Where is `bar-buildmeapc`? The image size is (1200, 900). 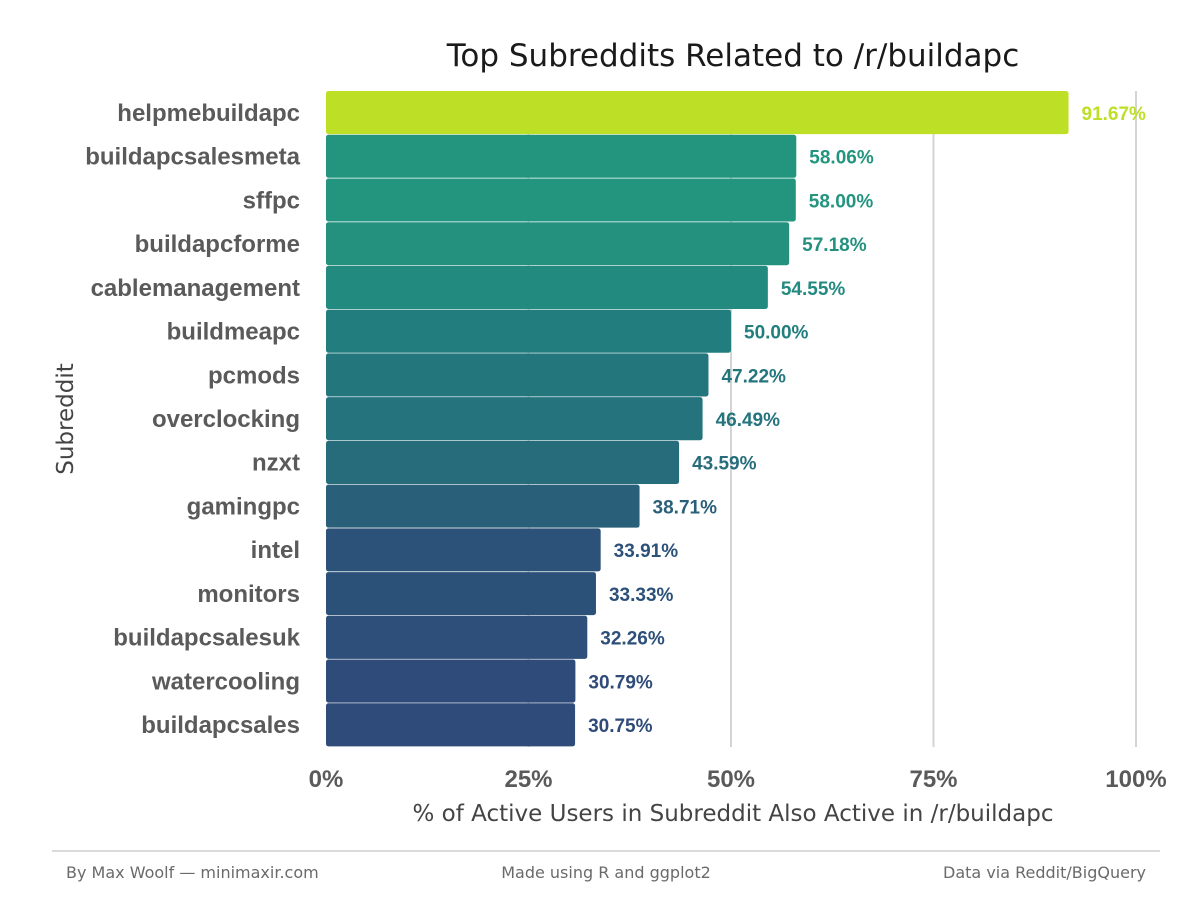
bar-buildmeapc is located at coordinates (528, 331).